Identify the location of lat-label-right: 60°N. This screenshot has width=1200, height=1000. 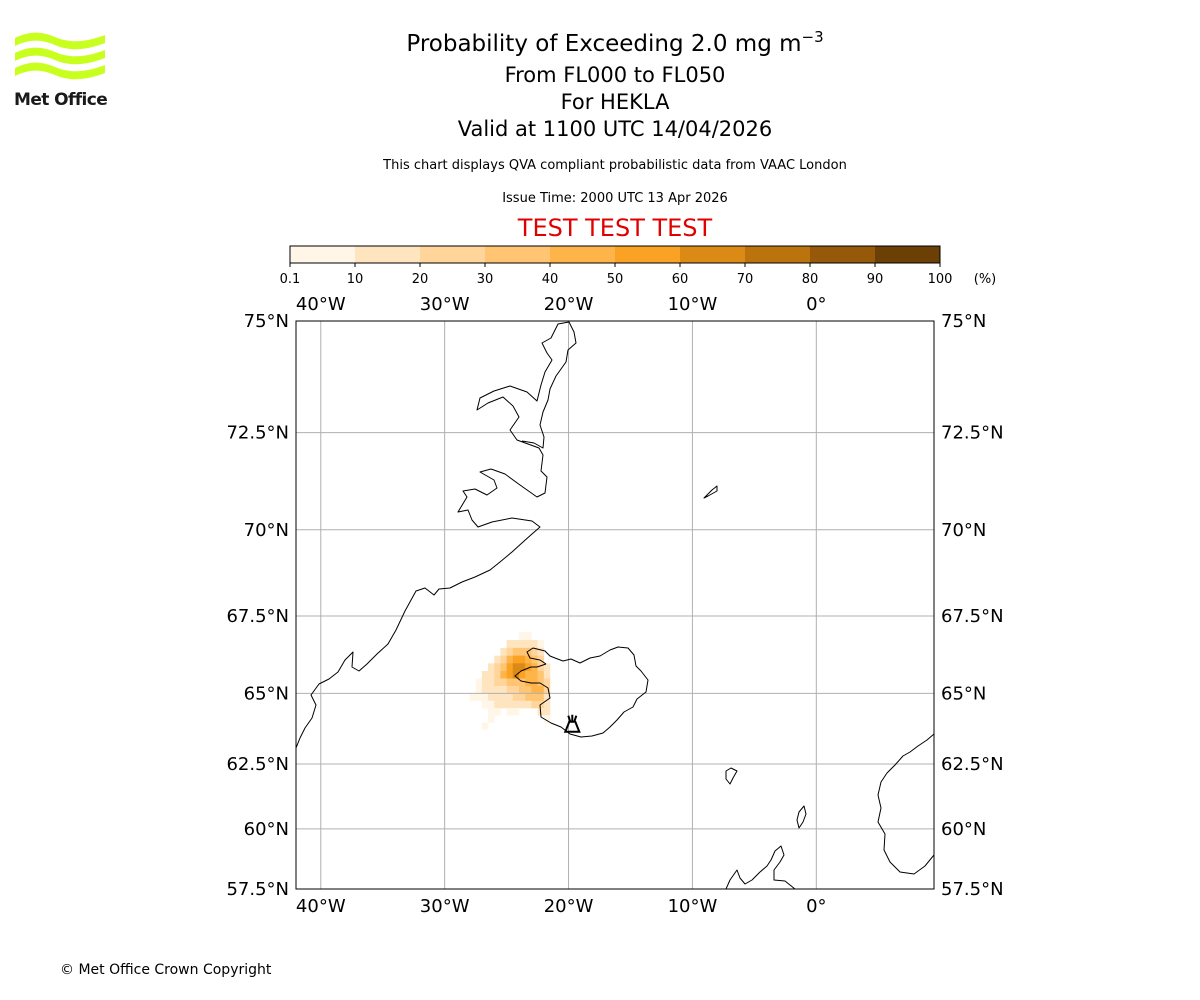
(963, 829).